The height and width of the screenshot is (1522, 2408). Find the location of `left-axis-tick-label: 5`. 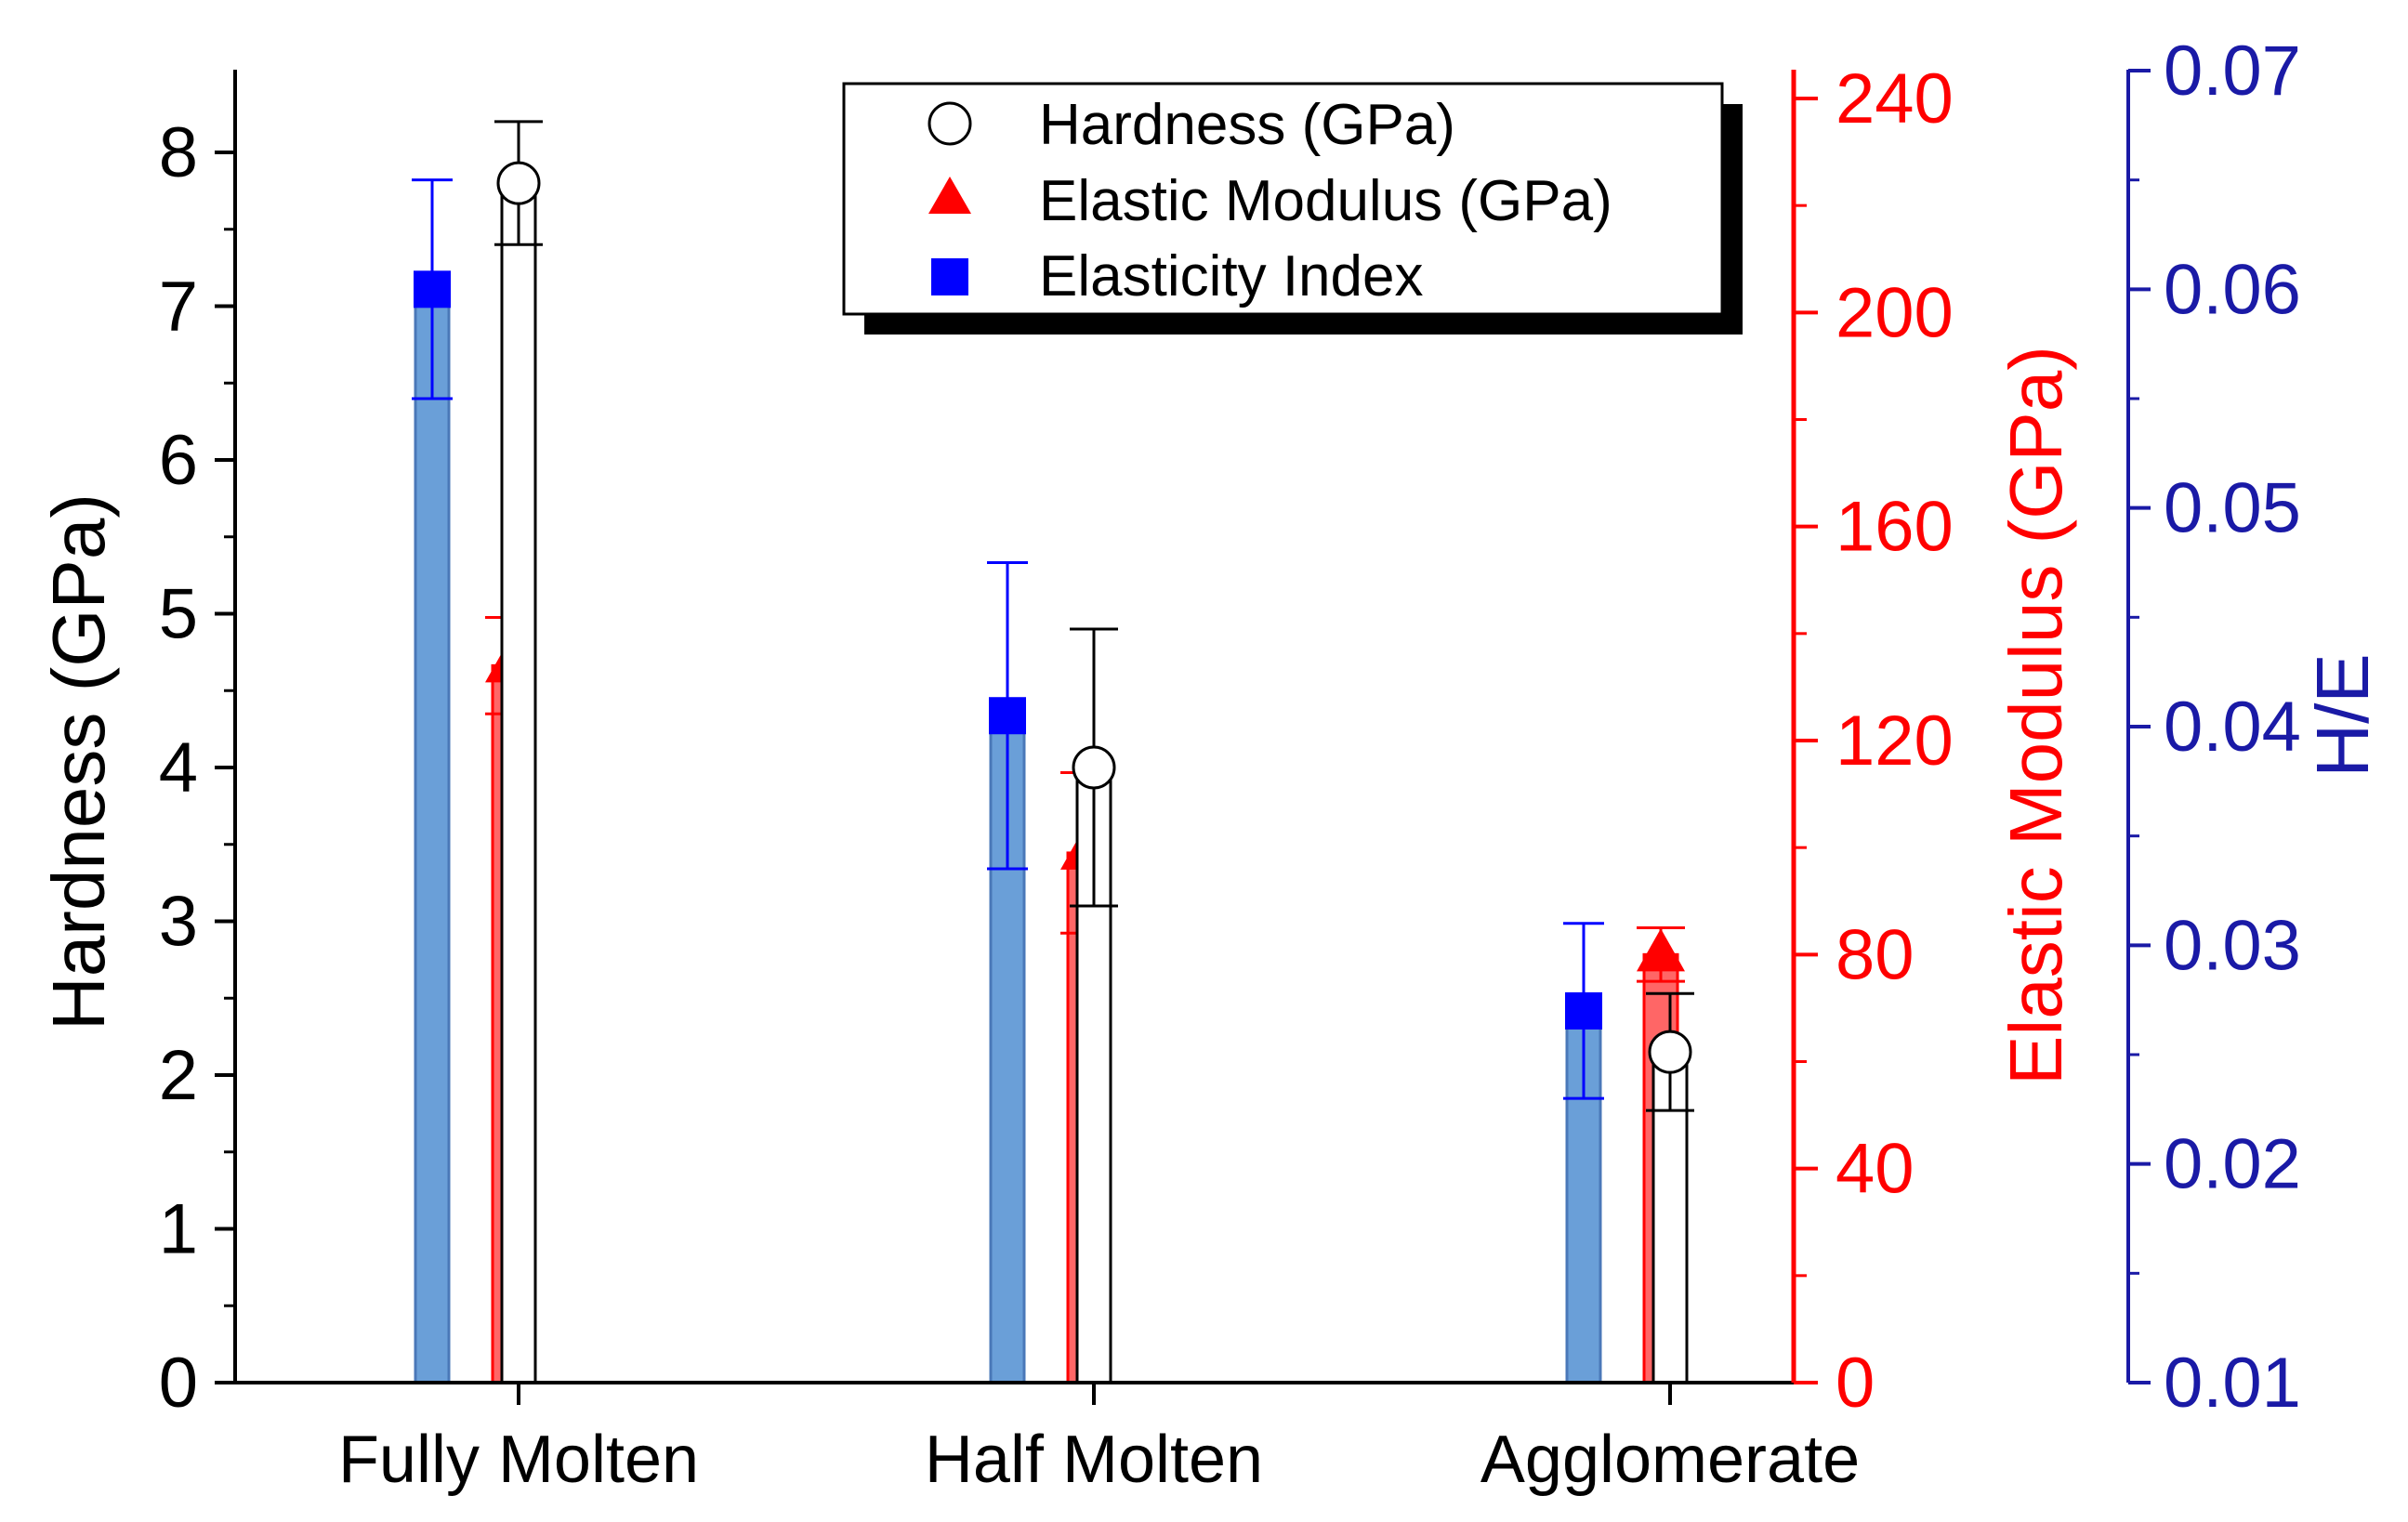

left-axis-tick-label: 5 is located at coordinates (178, 615).